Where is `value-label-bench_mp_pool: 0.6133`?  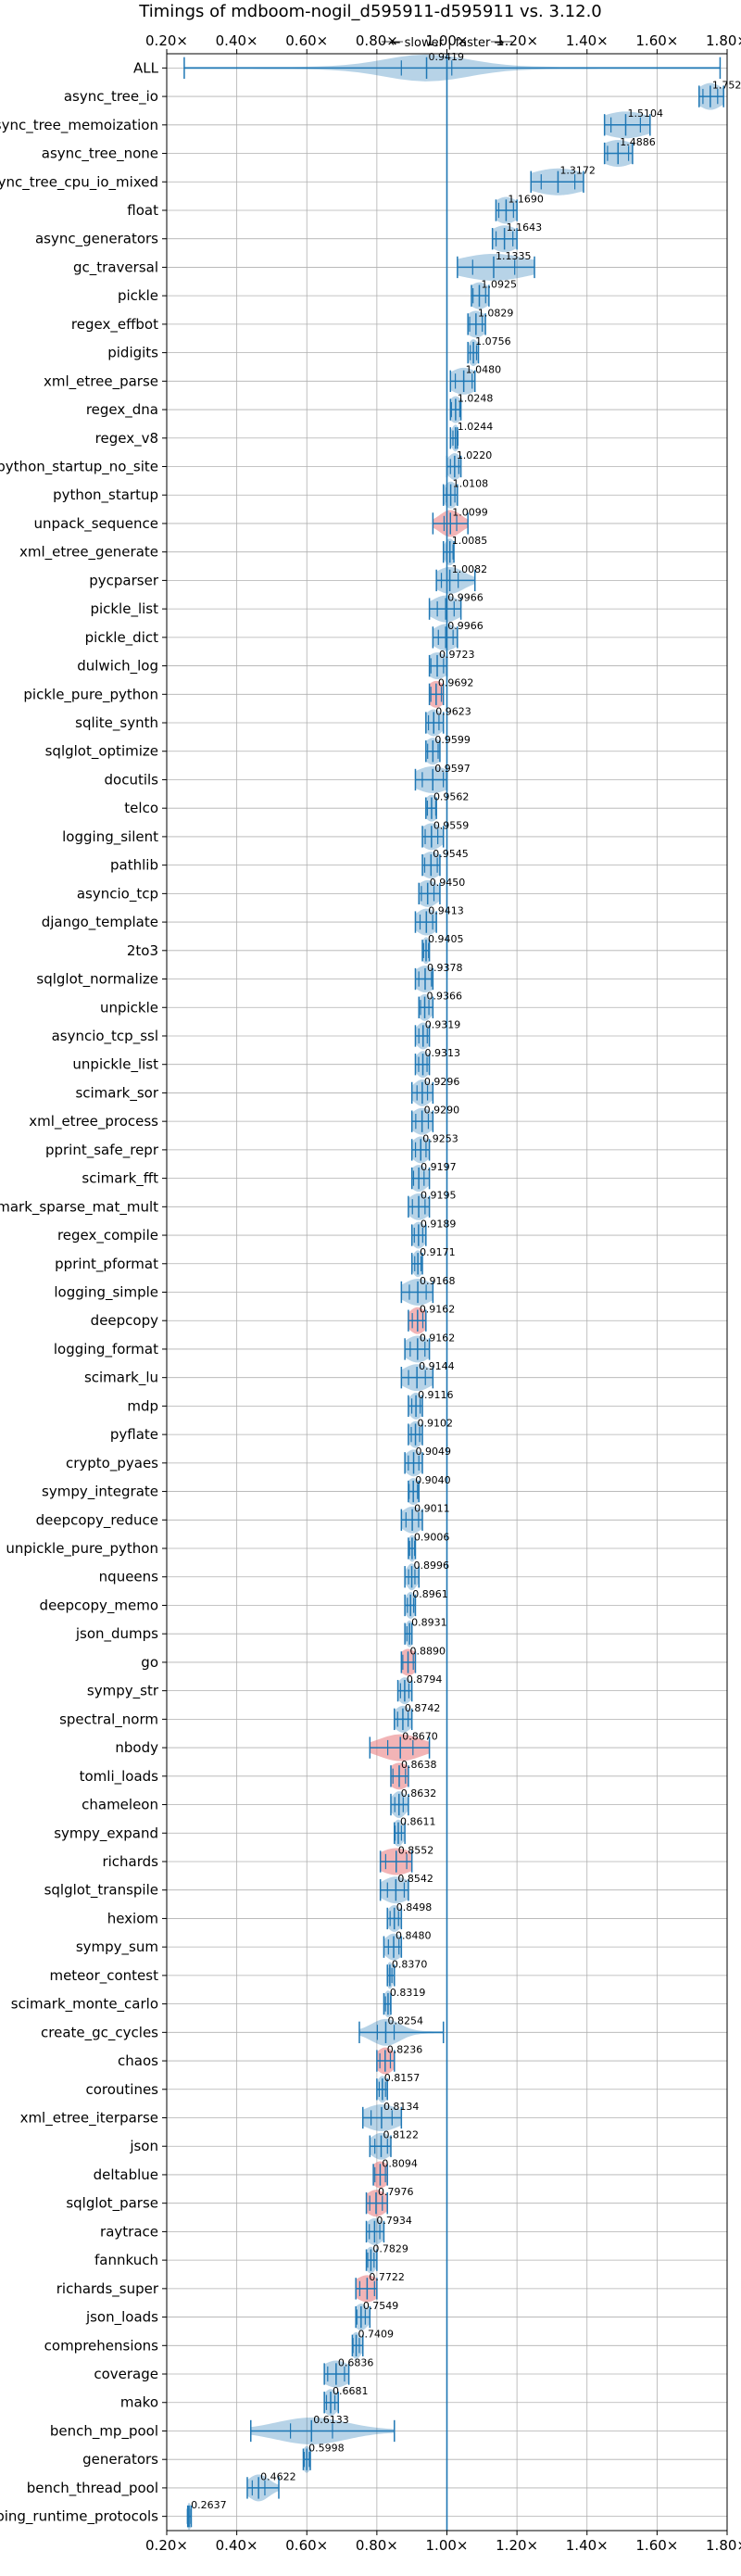
value-label-bench_mp_pool: 0.6133 is located at coordinates (331, 2420).